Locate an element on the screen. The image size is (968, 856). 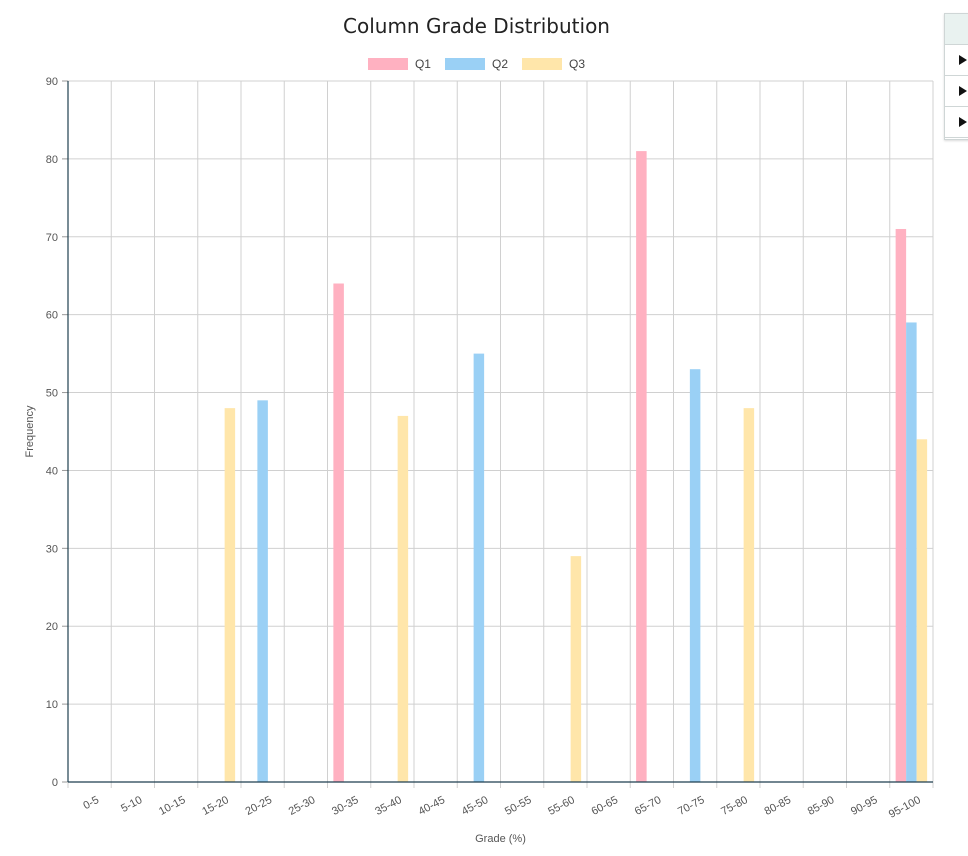
y-axis-title: Frequency is located at coordinates (30, 431).